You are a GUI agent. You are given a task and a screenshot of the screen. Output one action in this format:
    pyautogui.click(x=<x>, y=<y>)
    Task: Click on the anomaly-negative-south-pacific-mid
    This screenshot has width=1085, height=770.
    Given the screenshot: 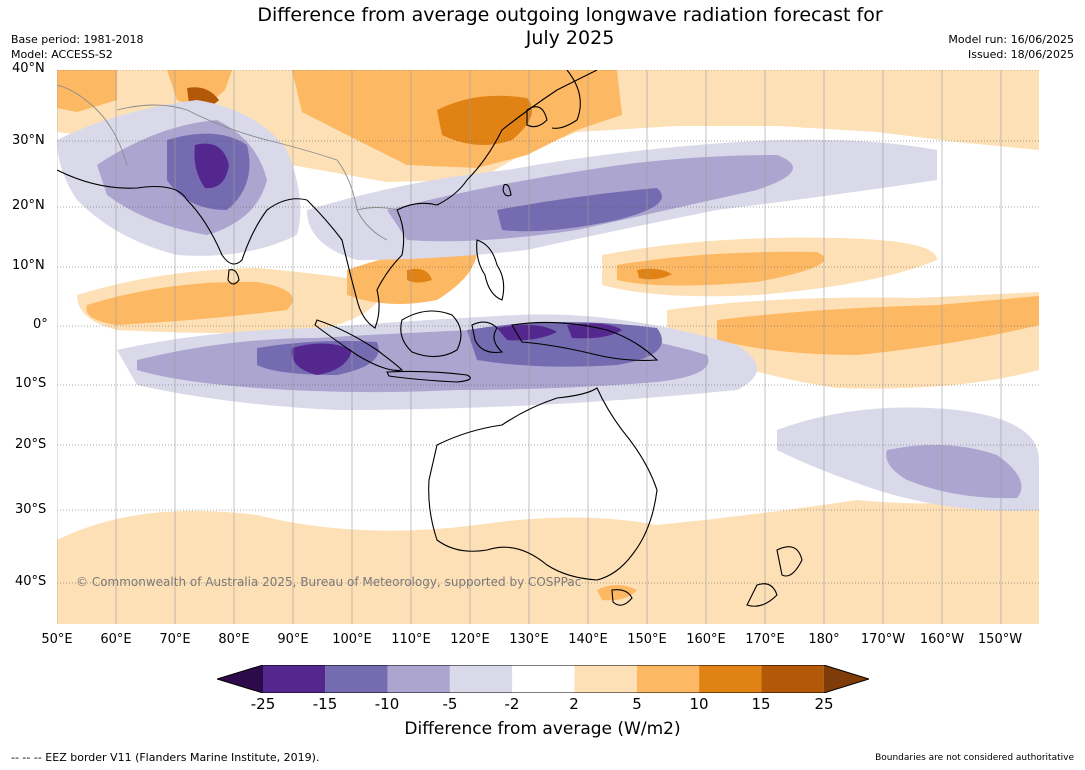 What is the action you would take?
    pyautogui.click(x=954, y=472)
    